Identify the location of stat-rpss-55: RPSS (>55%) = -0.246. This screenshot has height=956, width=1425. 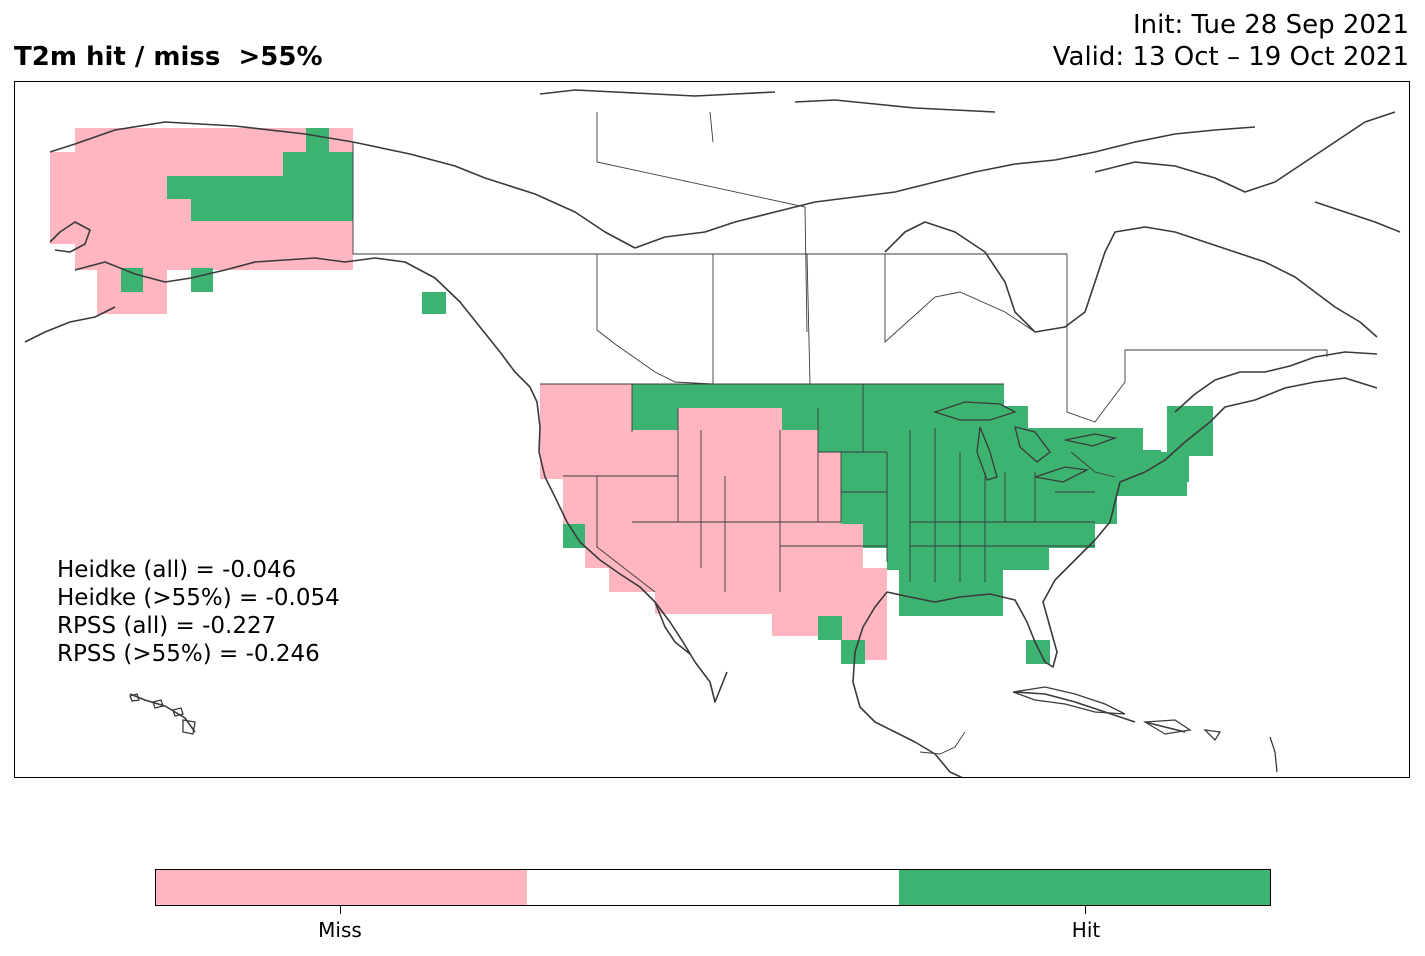
(188, 654).